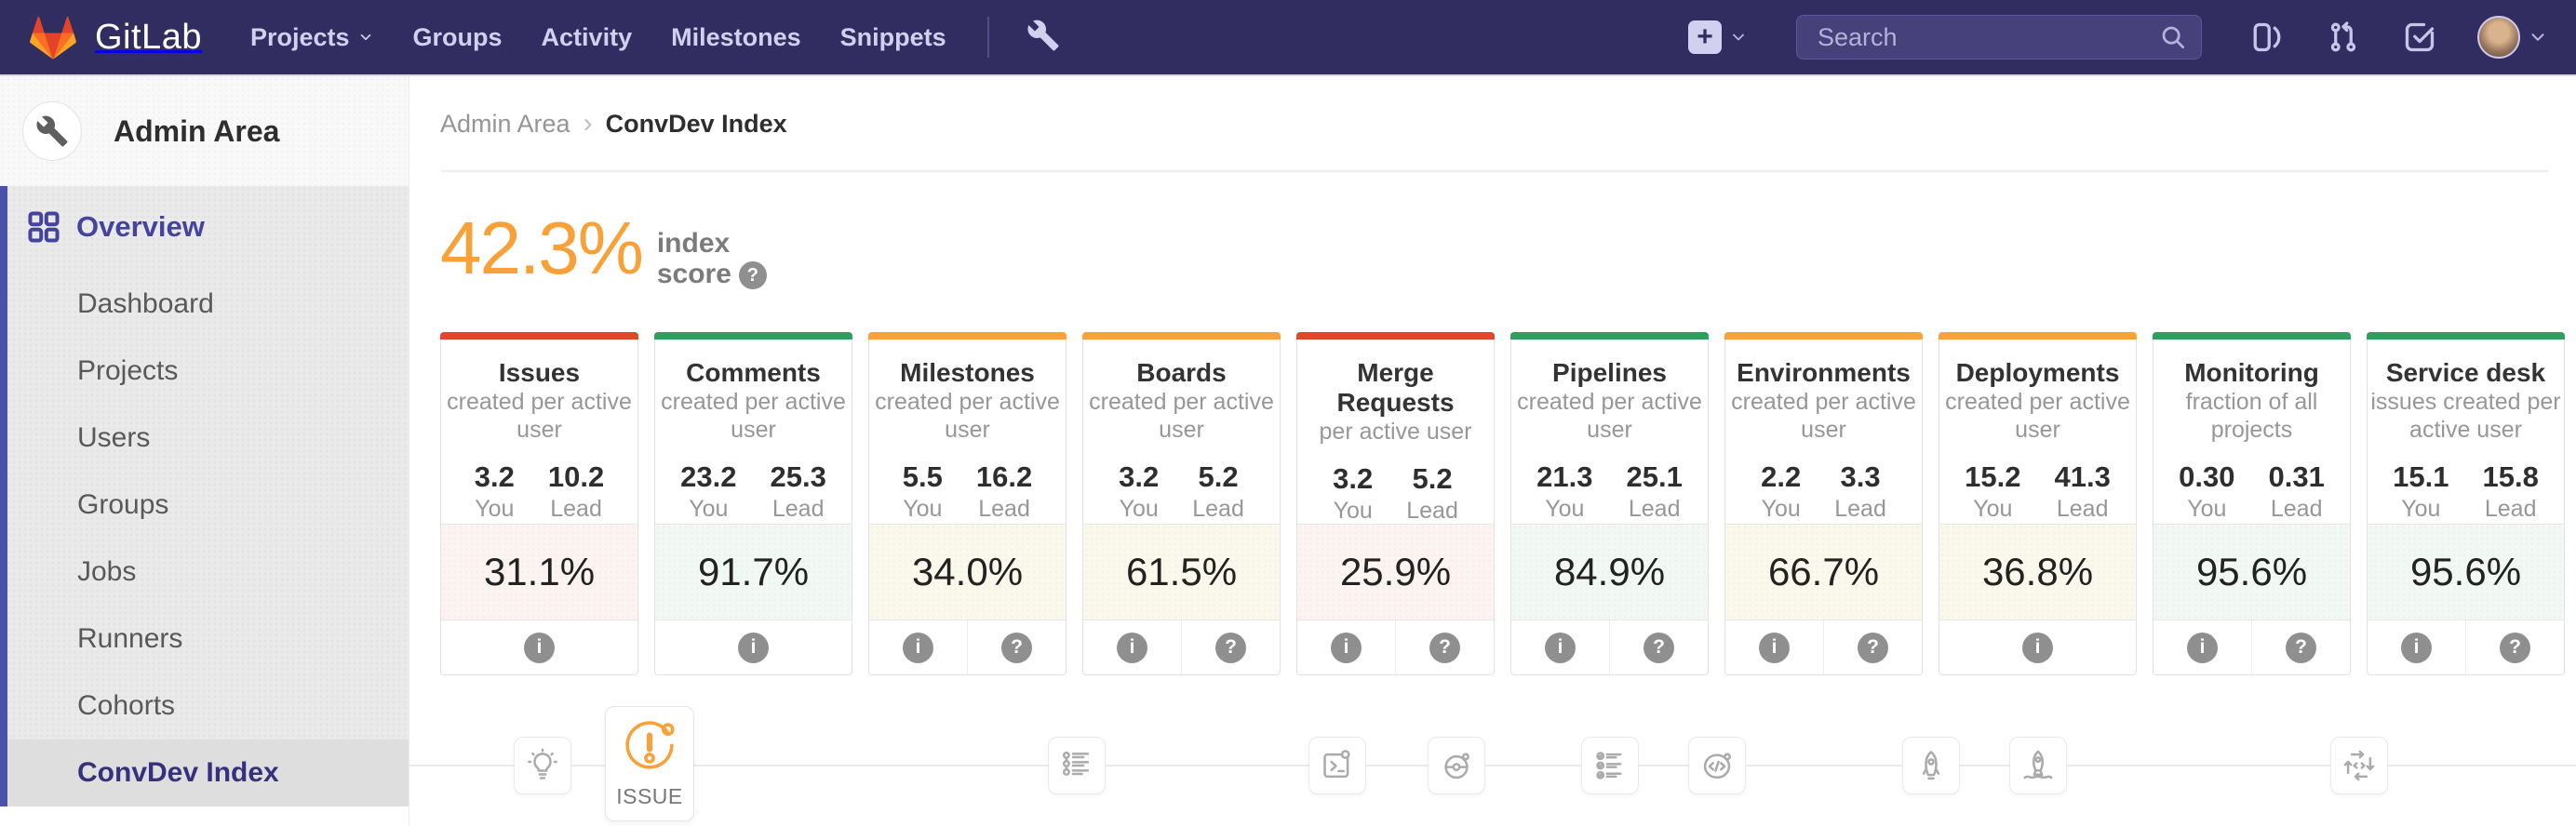 This screenshot has height=826, width=2576. I want to click on sidebar-item-users: Users, so click(114, 437).